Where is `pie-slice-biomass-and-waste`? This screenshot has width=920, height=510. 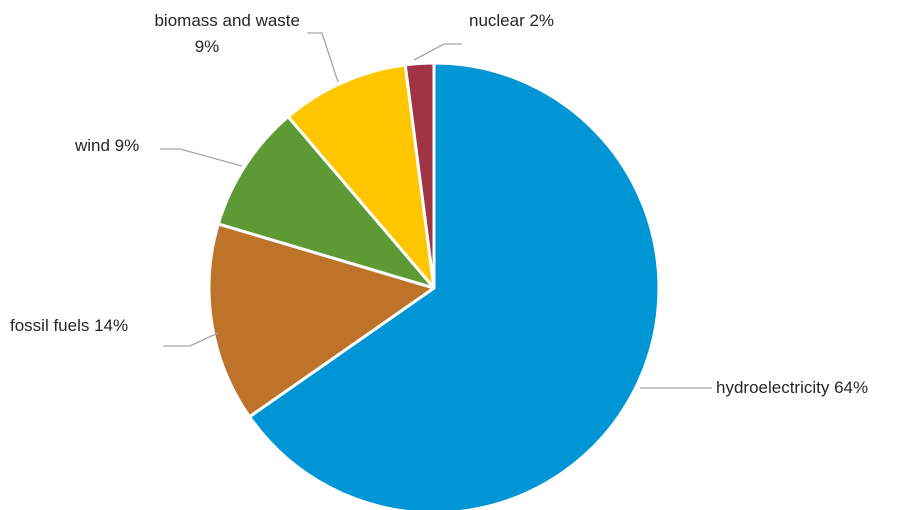 pie-slice-biomass-and-waste is located at coordinates (361, 176).